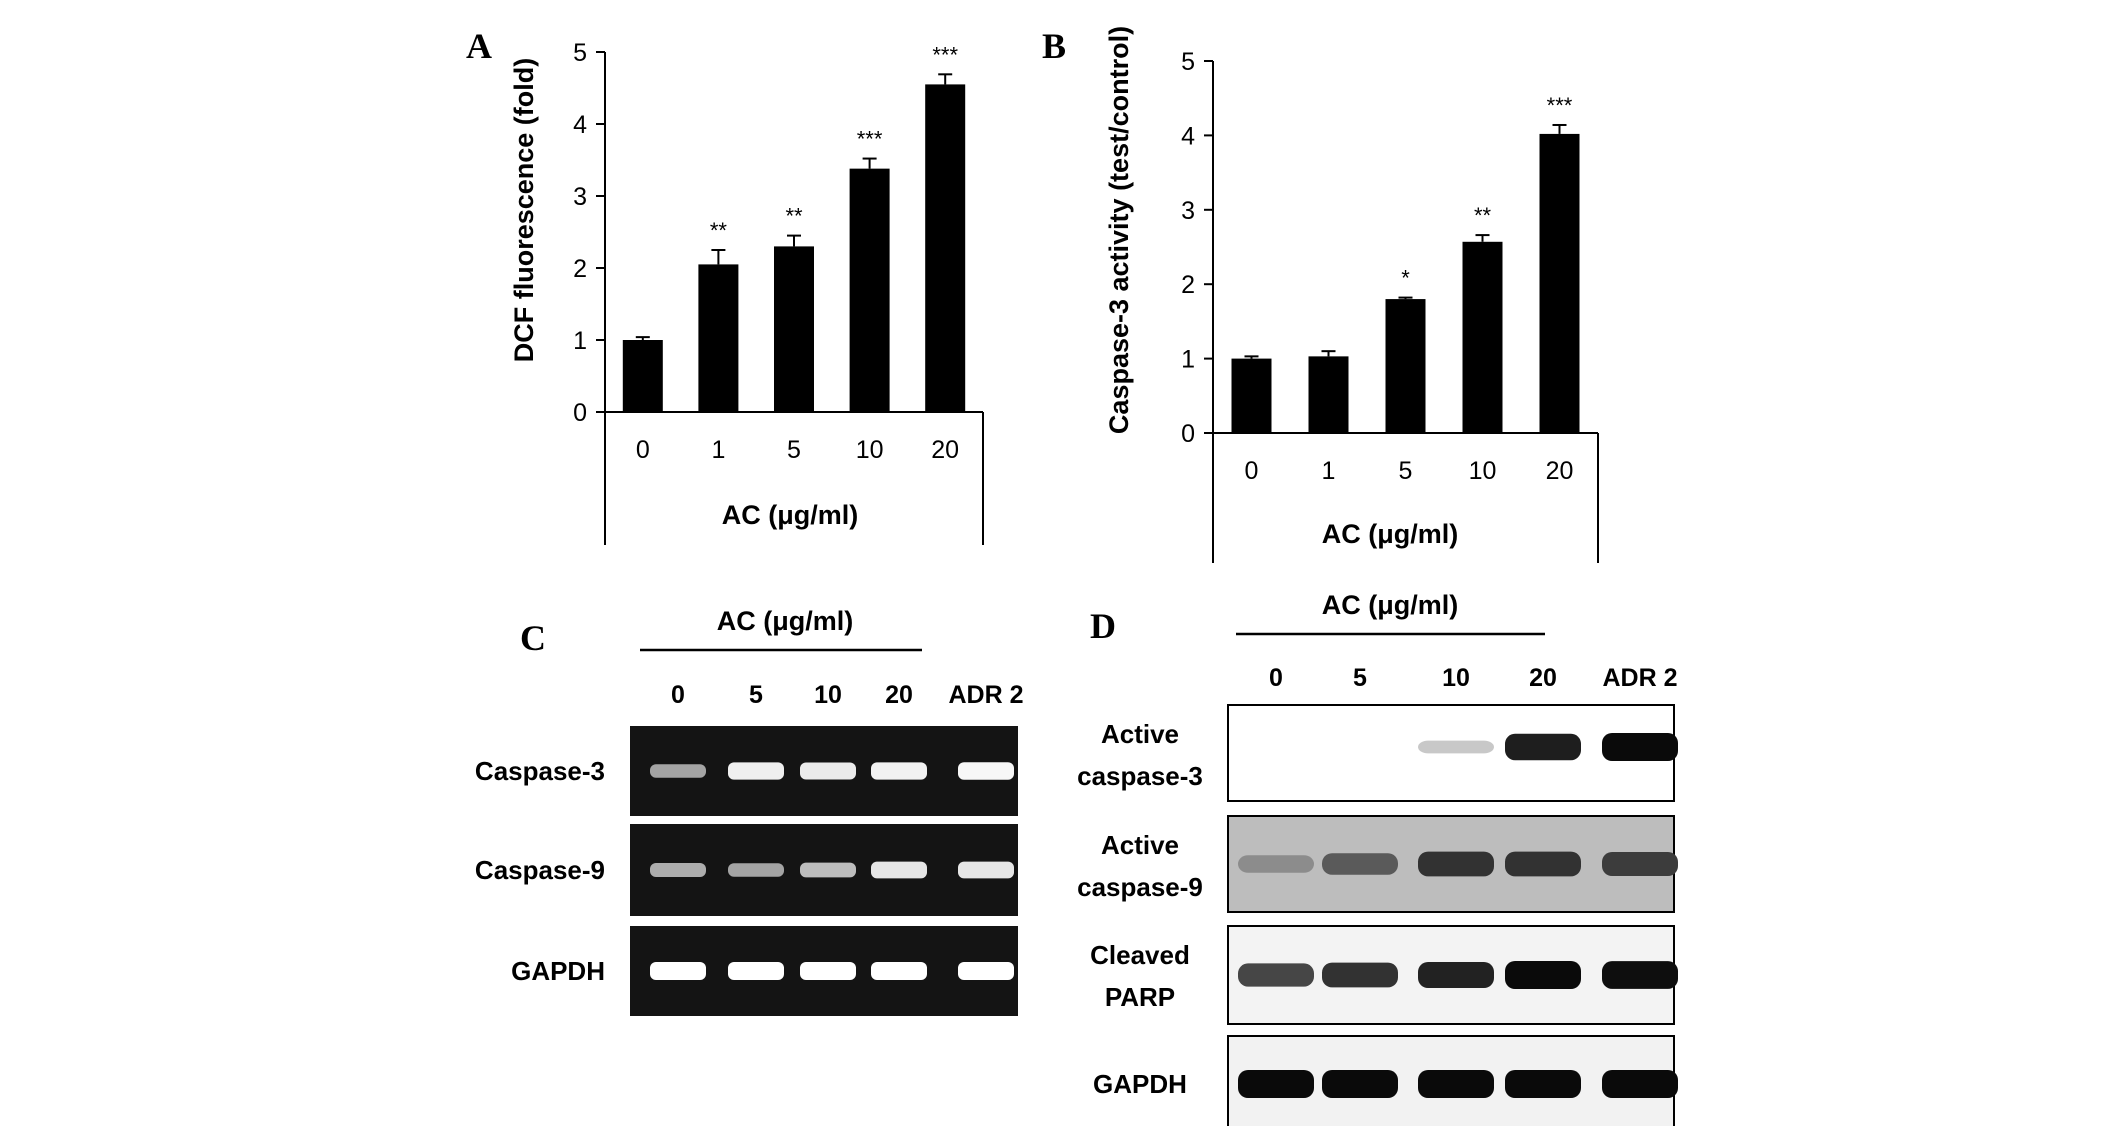  What do you see at coordinates (1456, 678) in the screenshot?
I see `panel-d-lane-label: 10` at bounding box center [1456, 678].